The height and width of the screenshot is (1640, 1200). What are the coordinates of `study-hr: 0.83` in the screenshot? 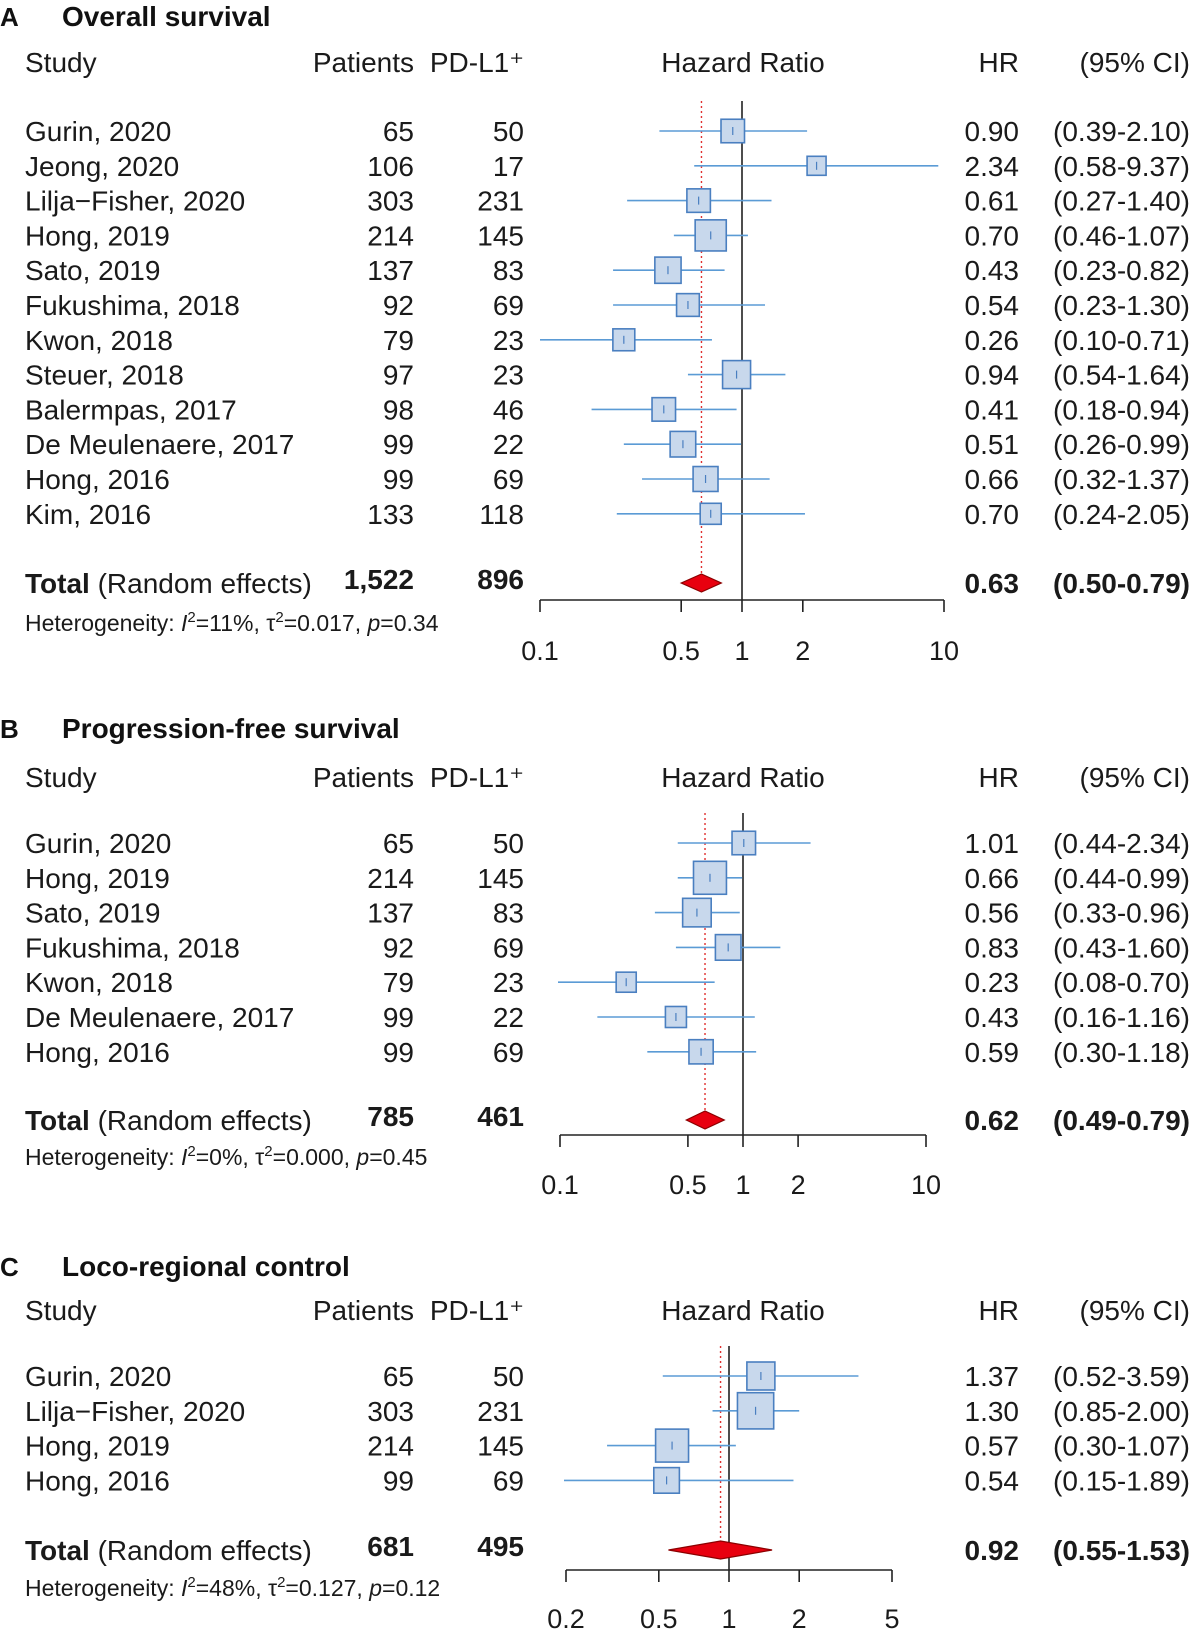 It's located at (992, 947).